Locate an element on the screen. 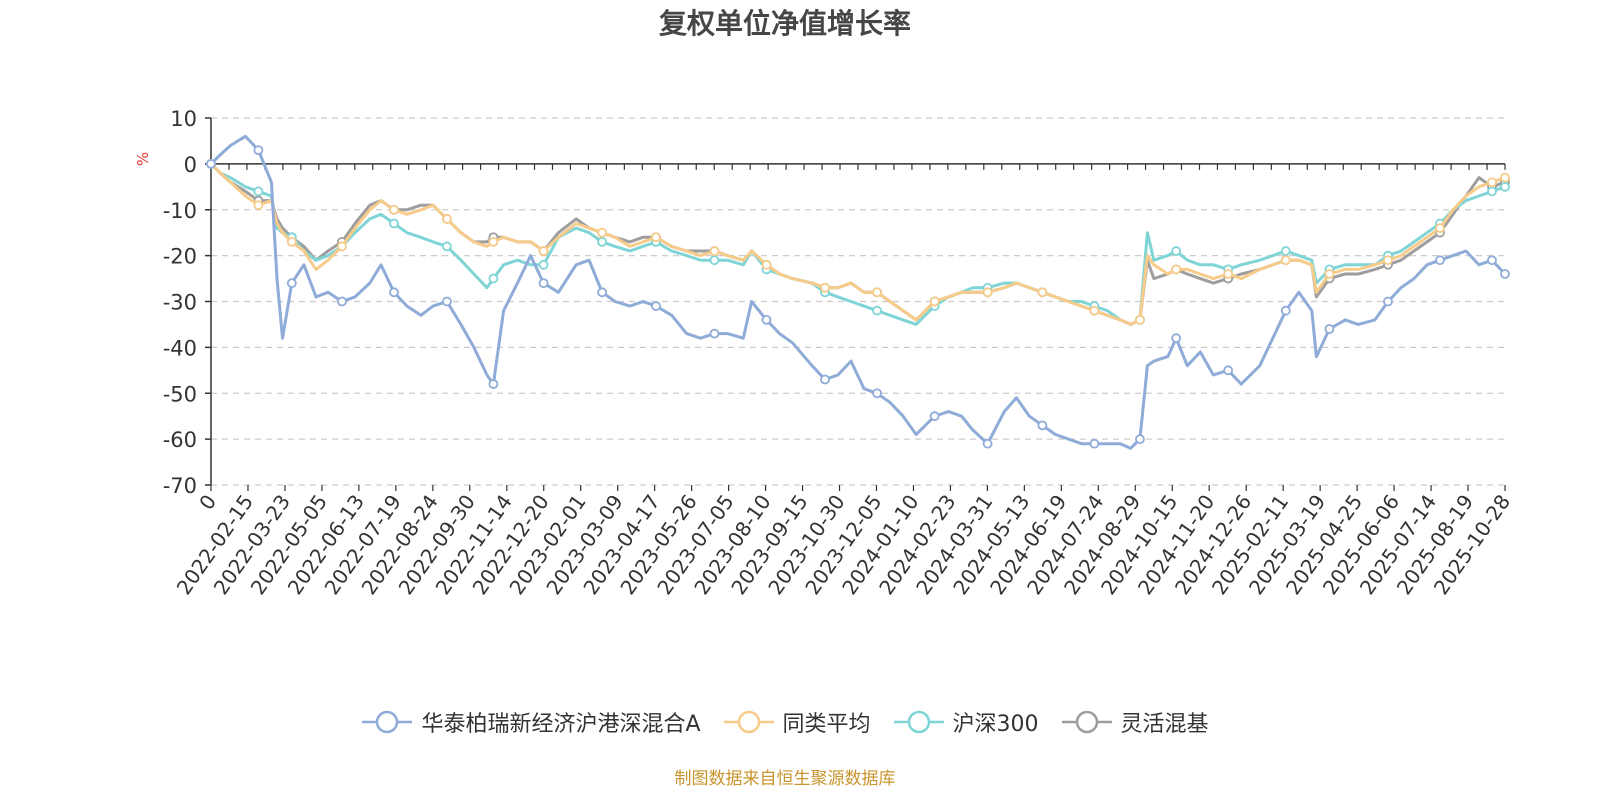 Image resolution: width=1600 pixels, height=800 pixels. legend-item: 同类平均 is located at coordinates (797, 722).